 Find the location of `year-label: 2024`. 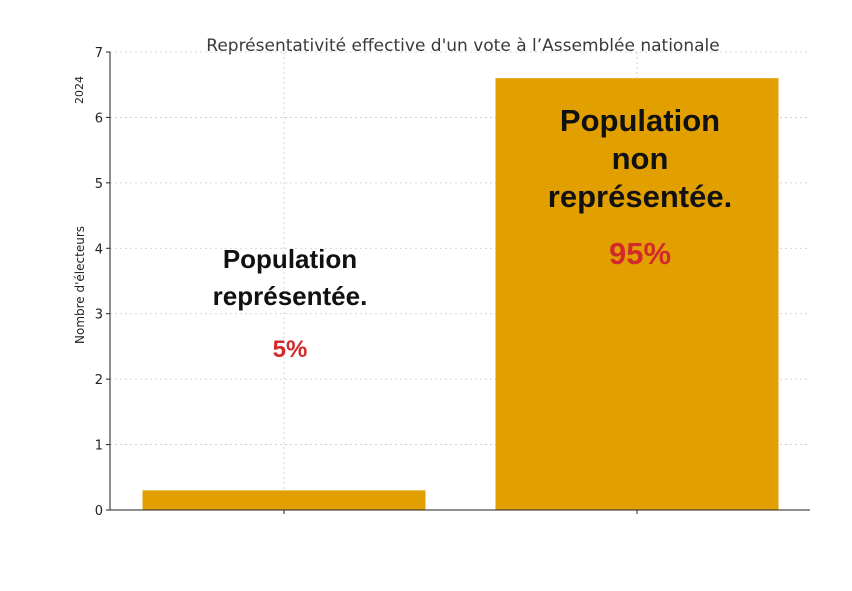

year-label: 2024 is located at coordinates (79, 90).